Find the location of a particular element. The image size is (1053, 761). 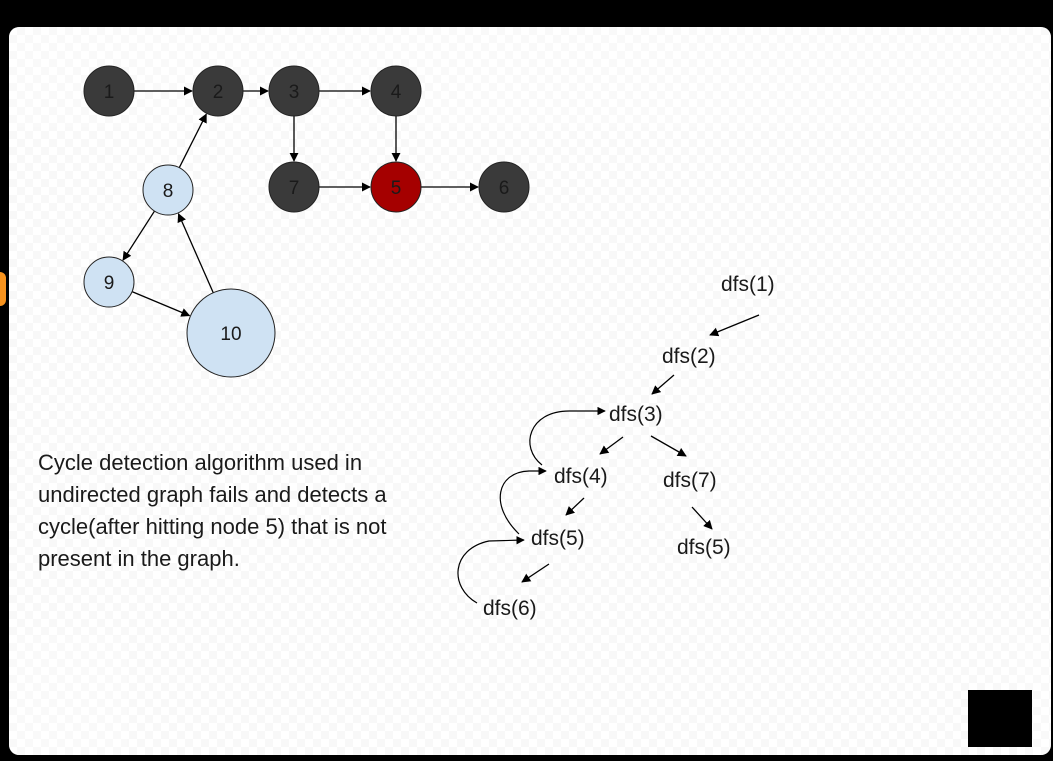

call-arrow-c4-to-c5a is located at coordinates (575, 506).